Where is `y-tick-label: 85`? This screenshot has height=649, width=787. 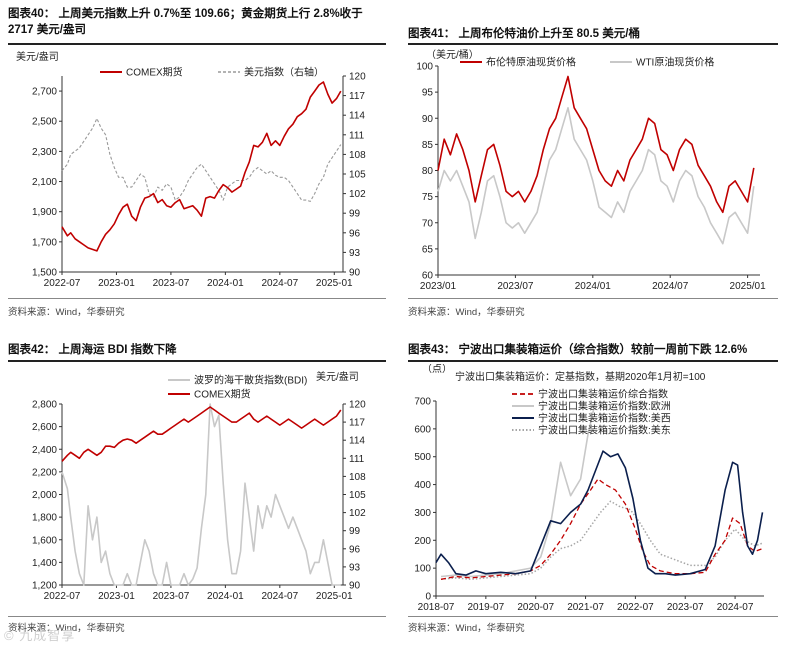
y-tick-label: 85 is located at coordinates (428, 145).